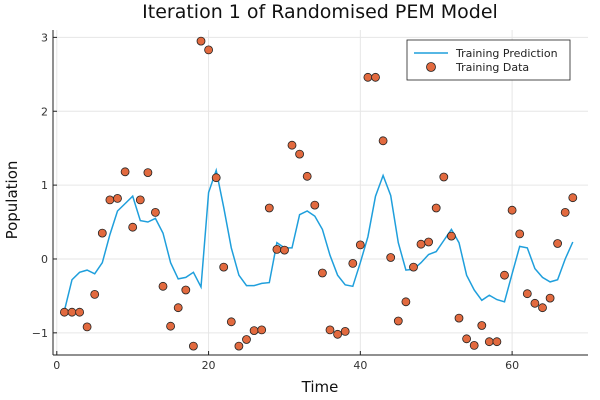 Image resolution: width=600 pixels, height=400 pixels. Describe the element at coordinates (320, 12) in the screenshot. I see `chart-title: Iteration 1 of Randomised PEM Model` at that location.